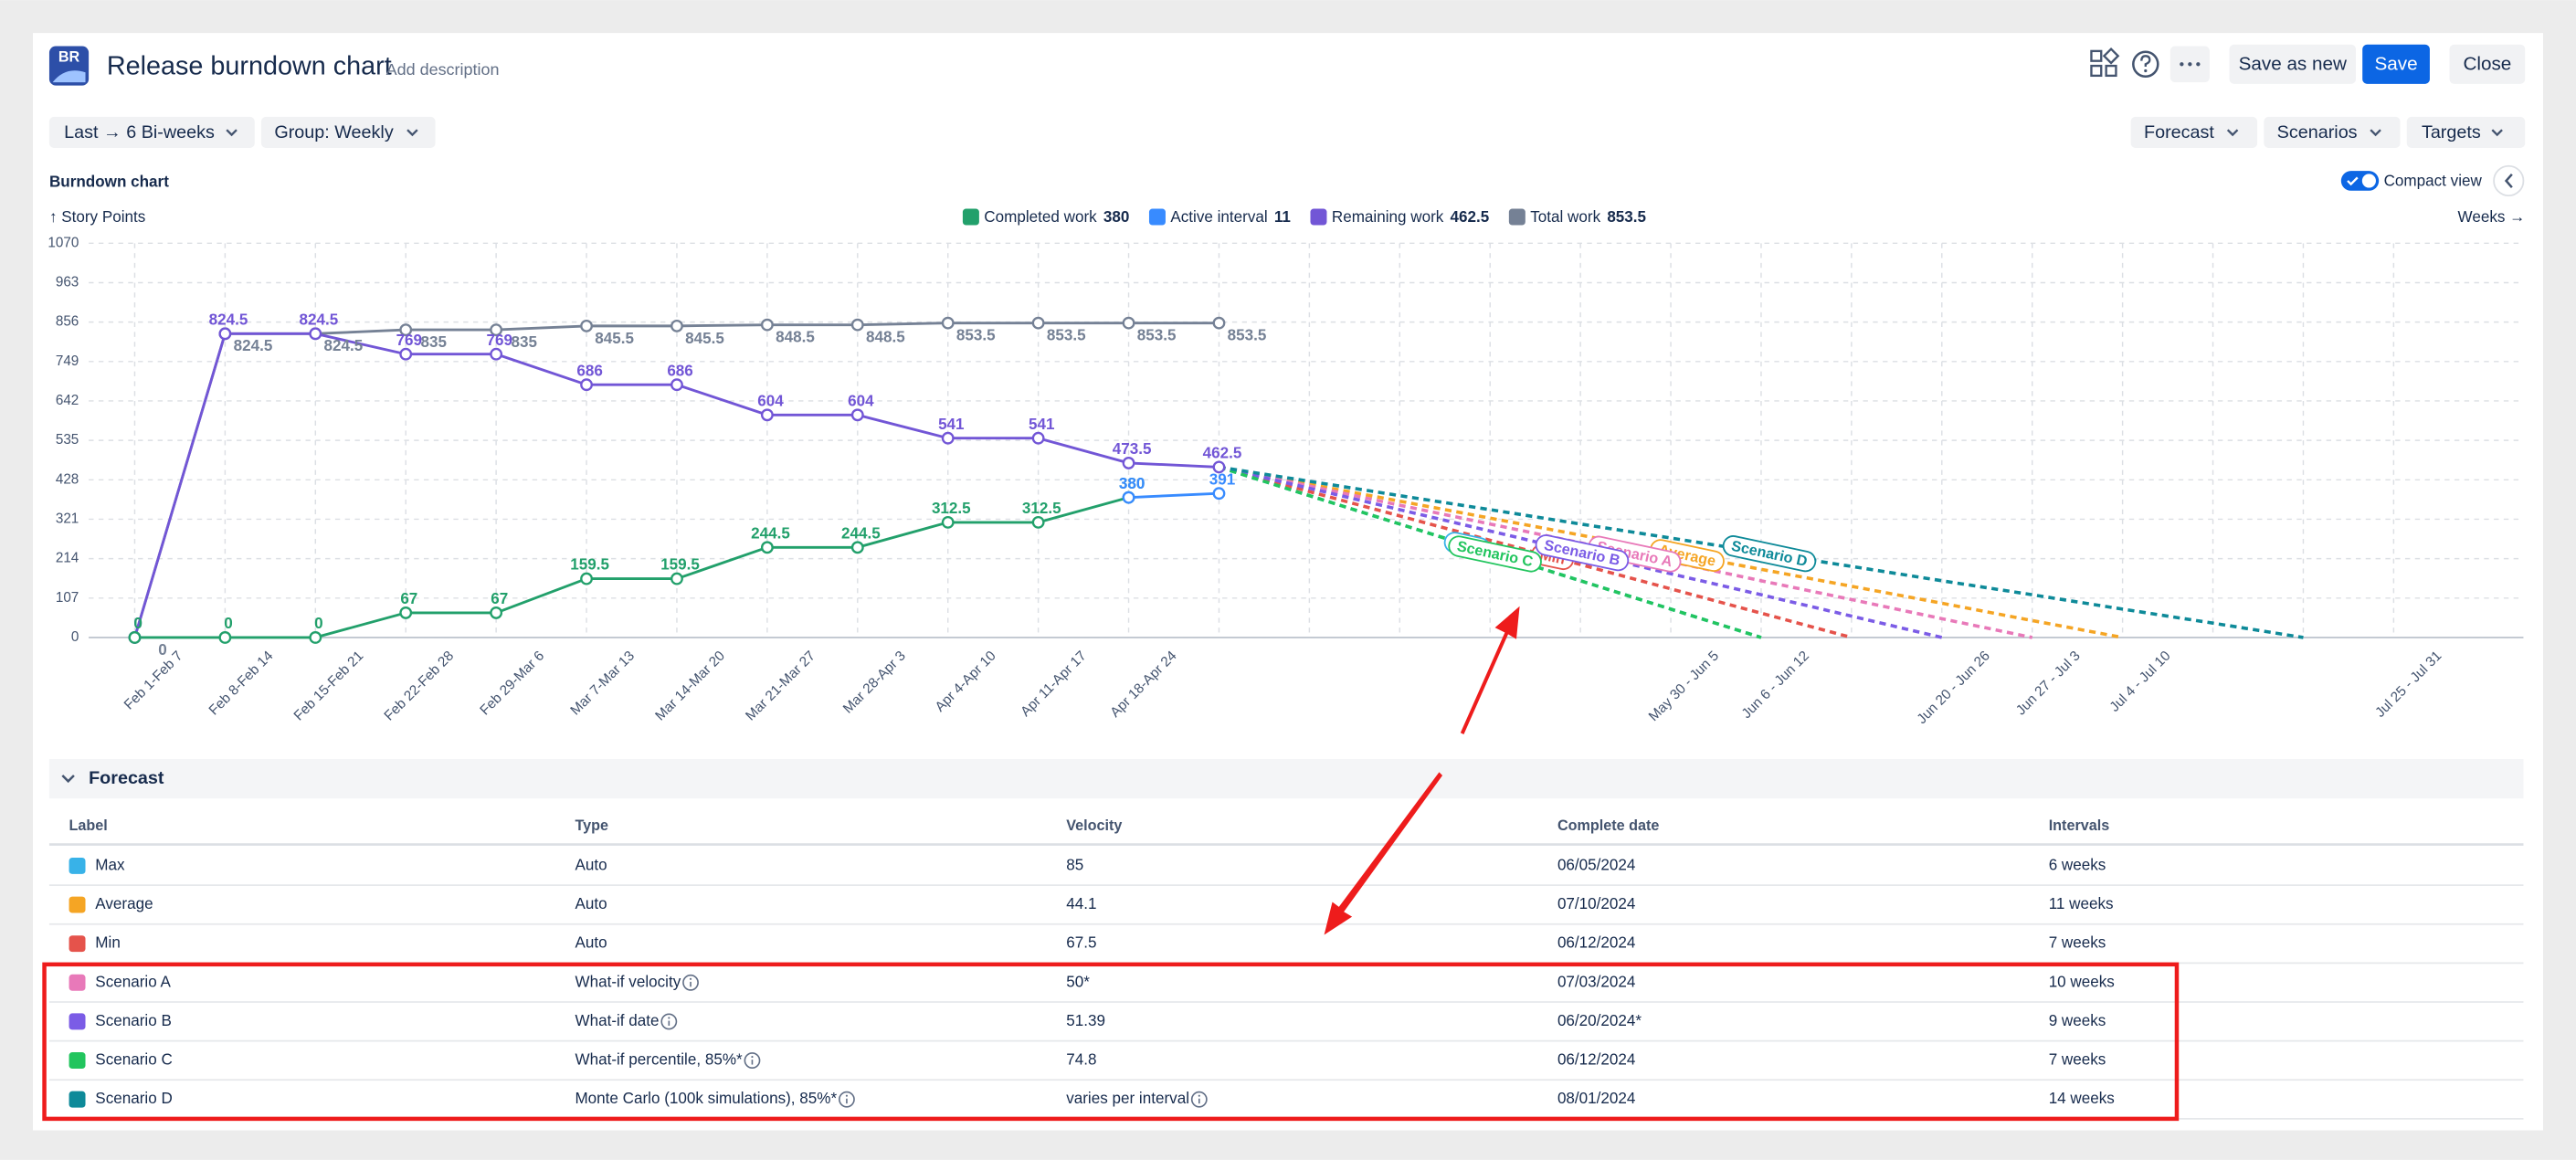 This screenshot has width=2576, height=1160. Describe the element at coordinates (1596, 903) in the screenshot. I see `row-complete-date: 07/10/2024` at that location.